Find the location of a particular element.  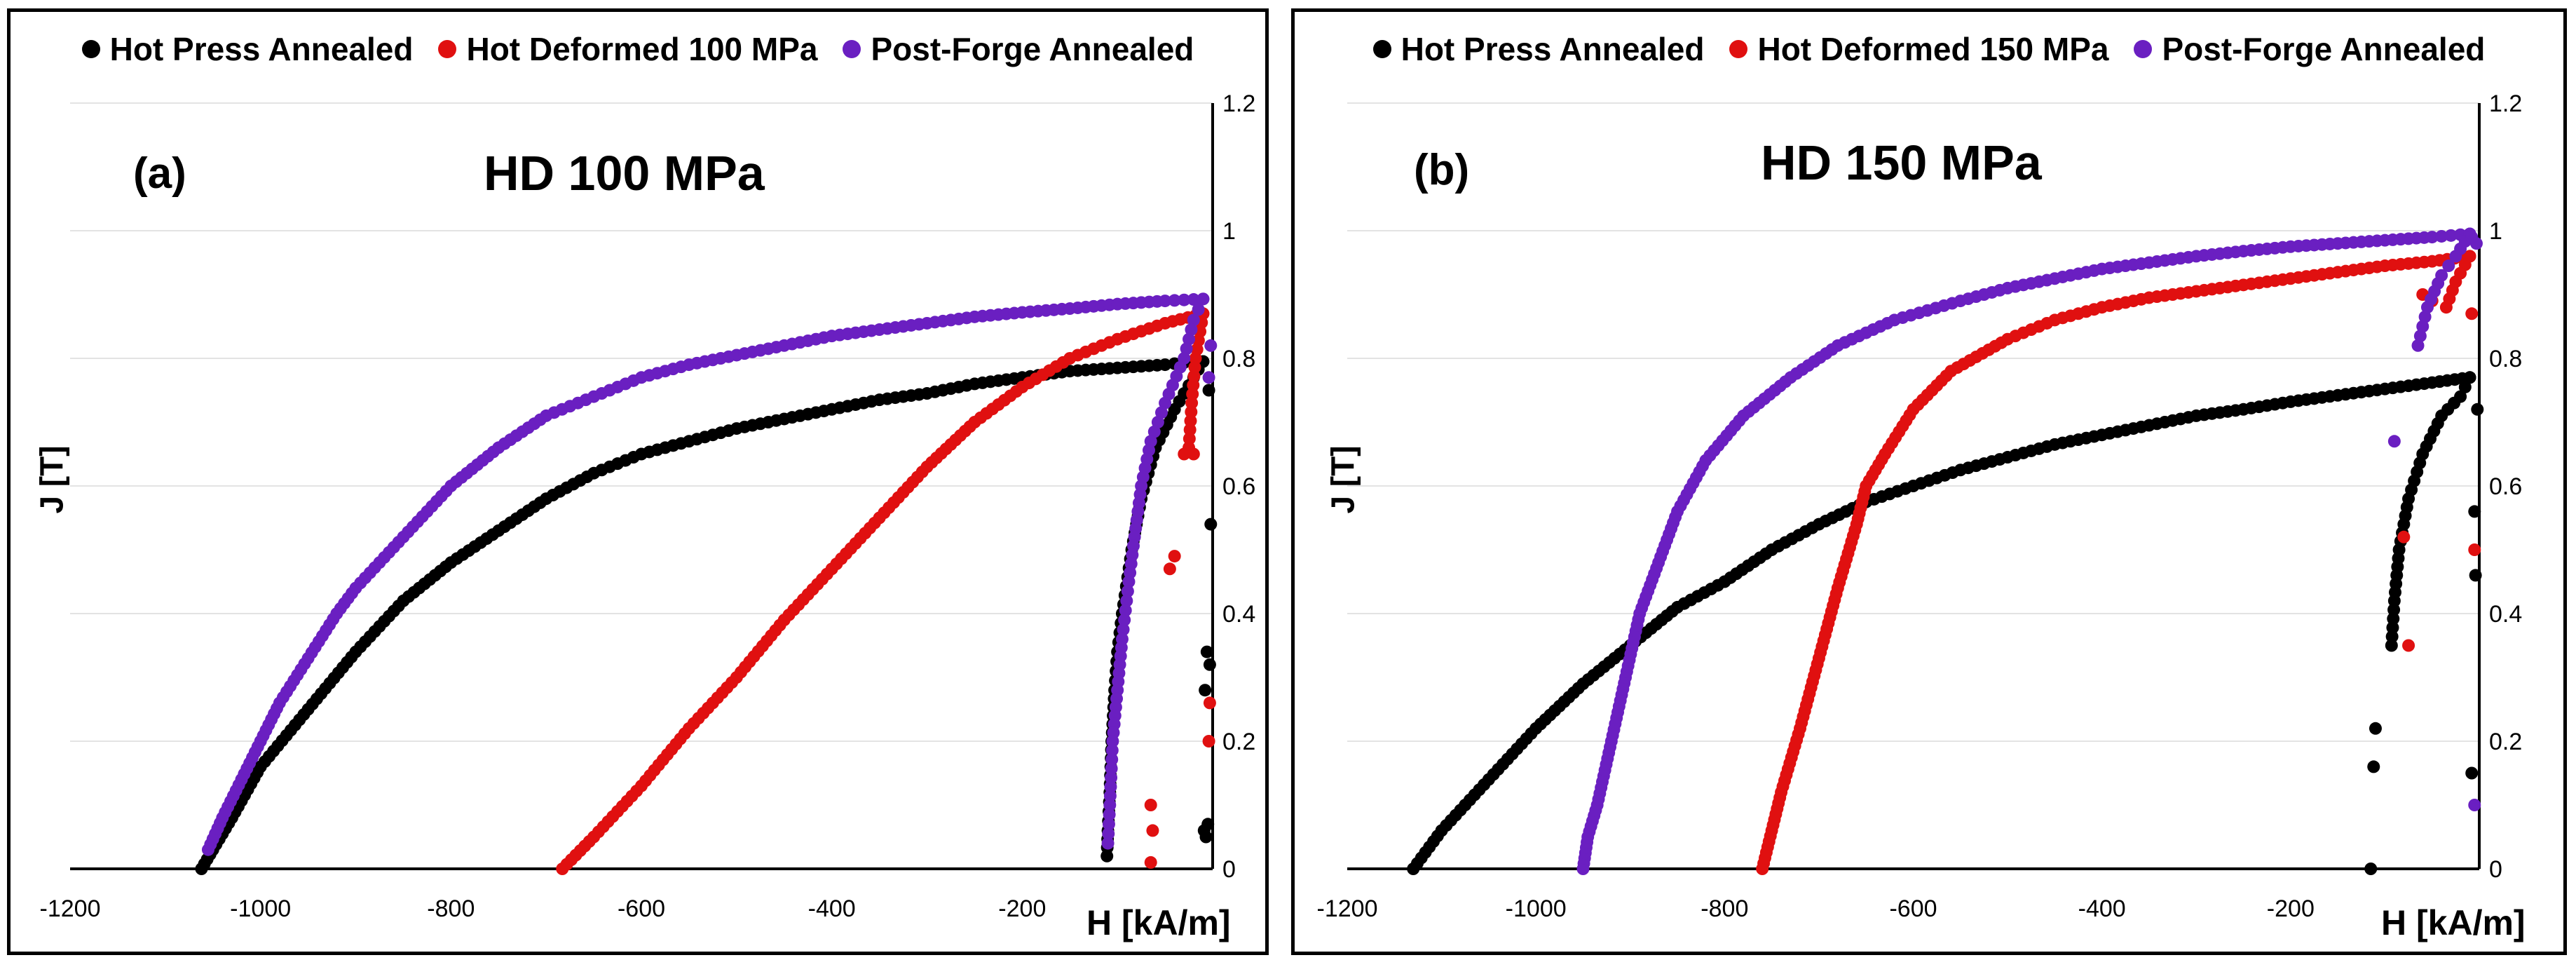

y-tick-label: 0.2 is located at coordinates (1238, 742).